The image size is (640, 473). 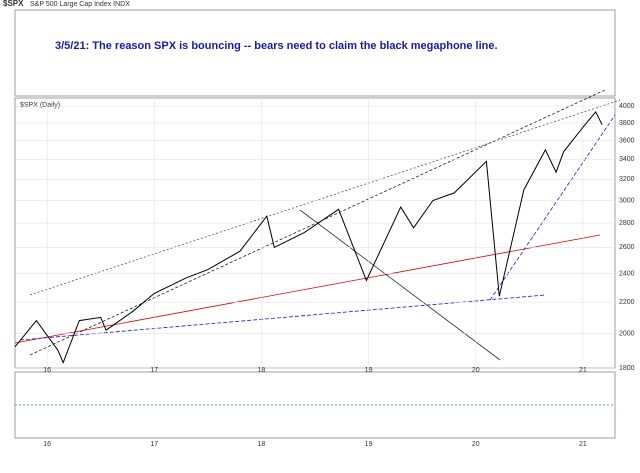 What do you see at coordinates (80, 4) in the screenshot?
I see `chart-subtitle: S&P 500 Large Cap Index INDX` at bounding box center [80, 4].